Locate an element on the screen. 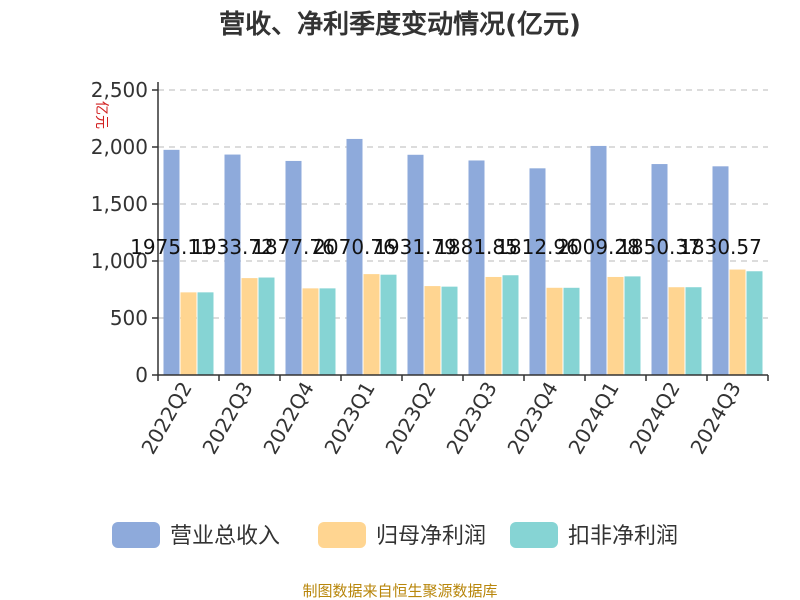 The image size is (800, 600). data-label: 1877.76 is located at coordinates (293, 247).